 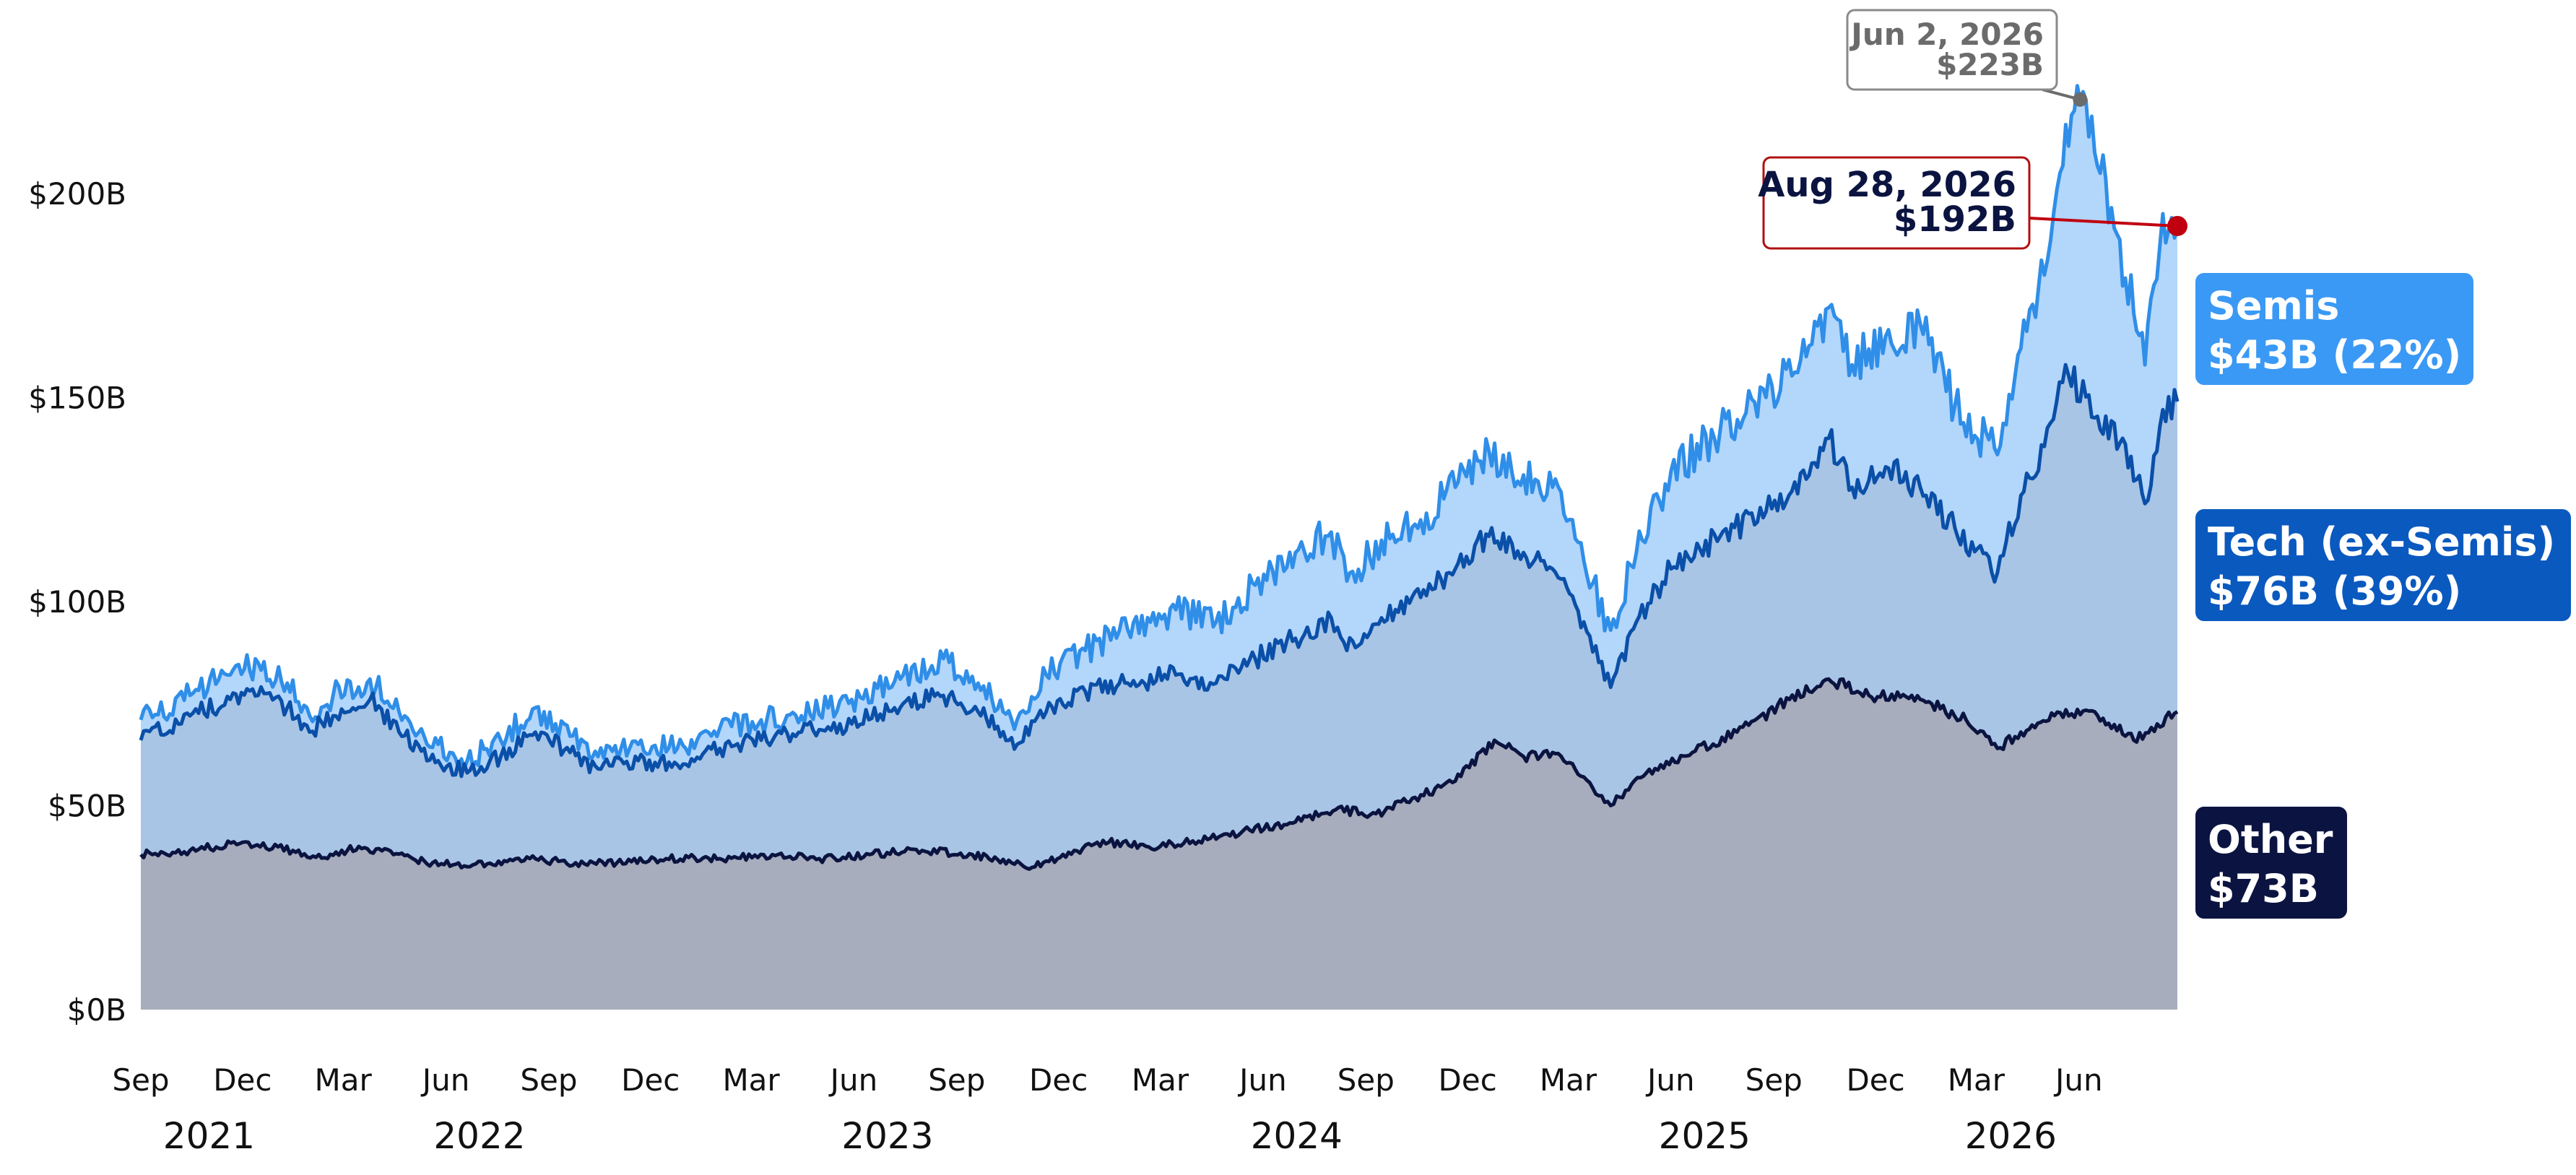 I want to click on annotation-date: Aug 28, 2026, so click(x=1887, y=185).